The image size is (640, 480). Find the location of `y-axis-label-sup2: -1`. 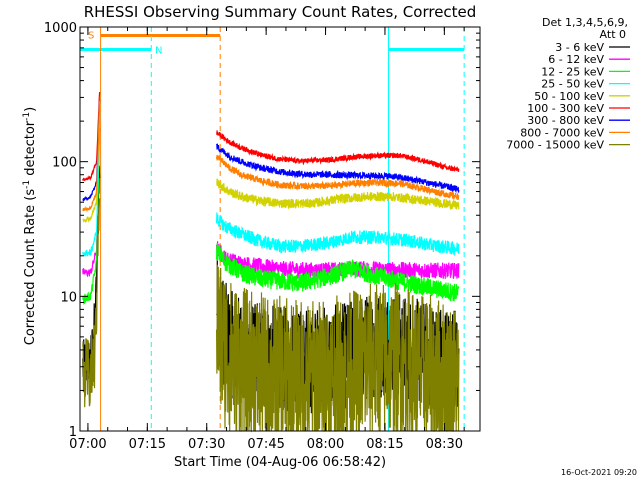

y-axis-label-sup2: -1 is located at coordinates (27, 116).